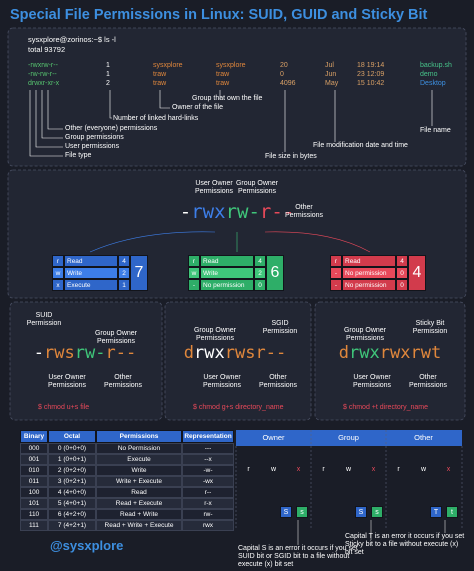 The height and width of the screenshot is (571, 474). What do you see at coordinates (78, 155) in the screenshot?
I see `annotation: File type` at bounding box center [78, 155].